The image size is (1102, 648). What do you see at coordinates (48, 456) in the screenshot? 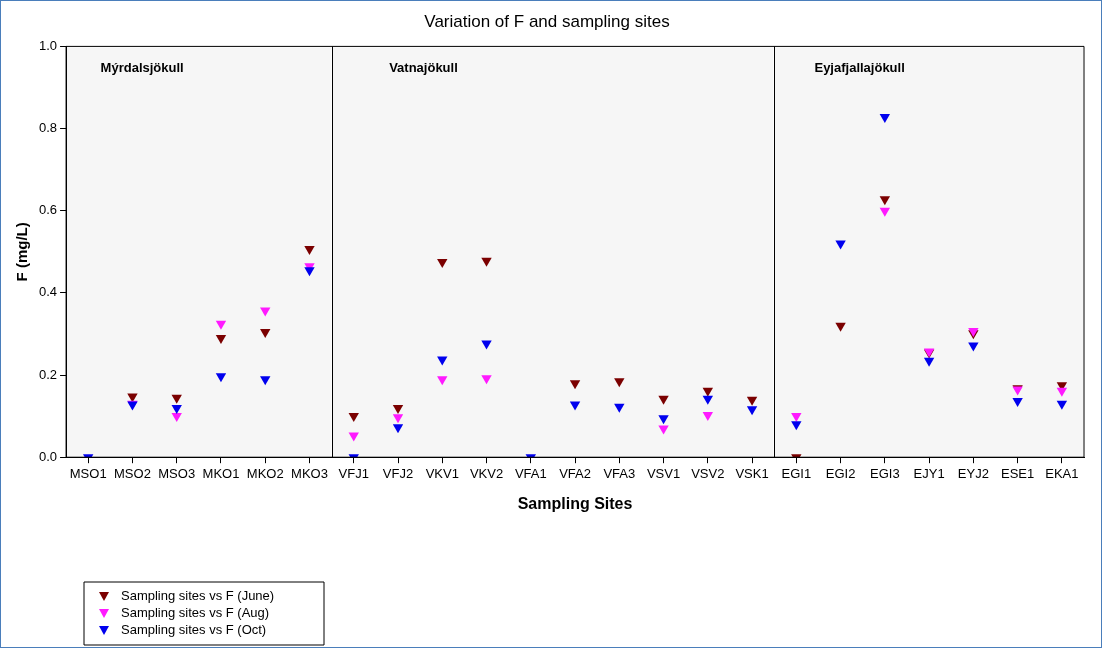
I see `y-tick-label: 0.0` at bounding box center [48, 456].